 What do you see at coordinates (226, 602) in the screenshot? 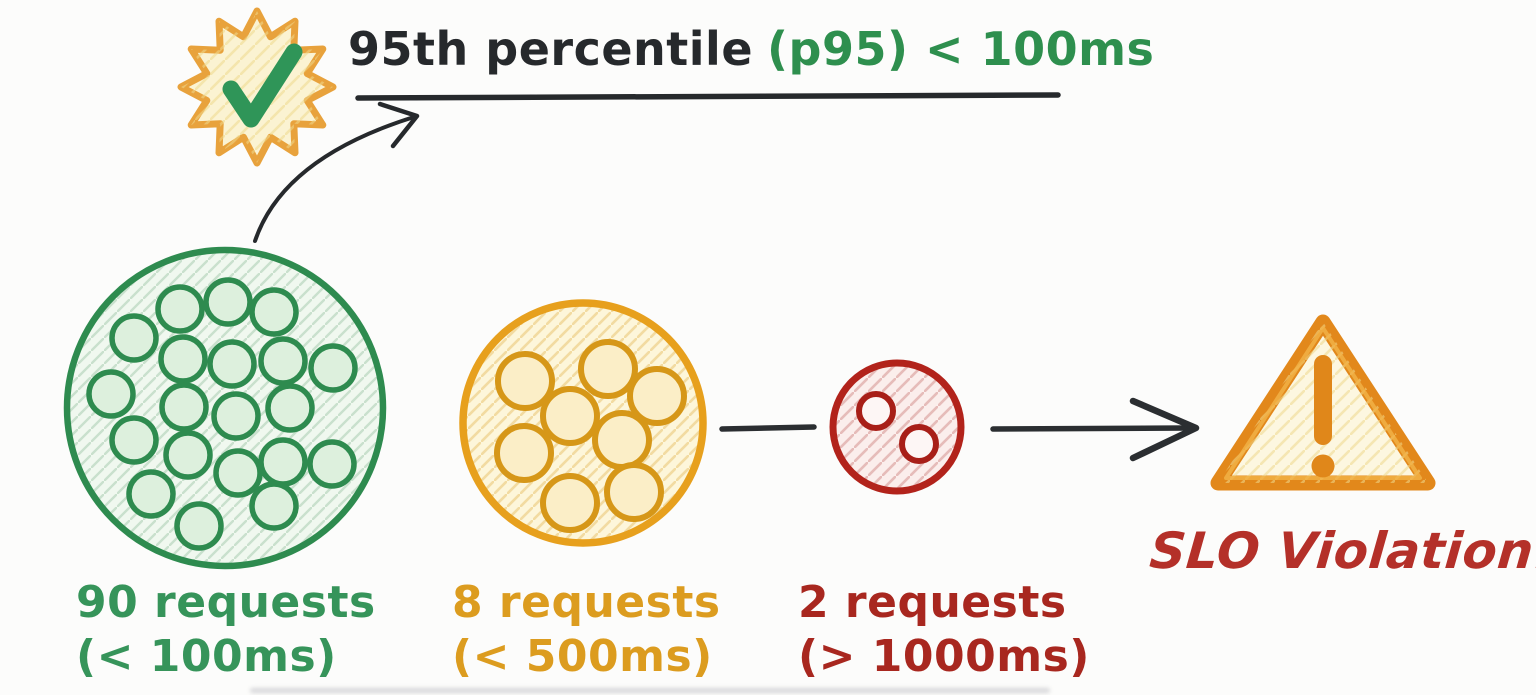
I see `fast-count-label: 90 requests` at bounding box center [226, 602].